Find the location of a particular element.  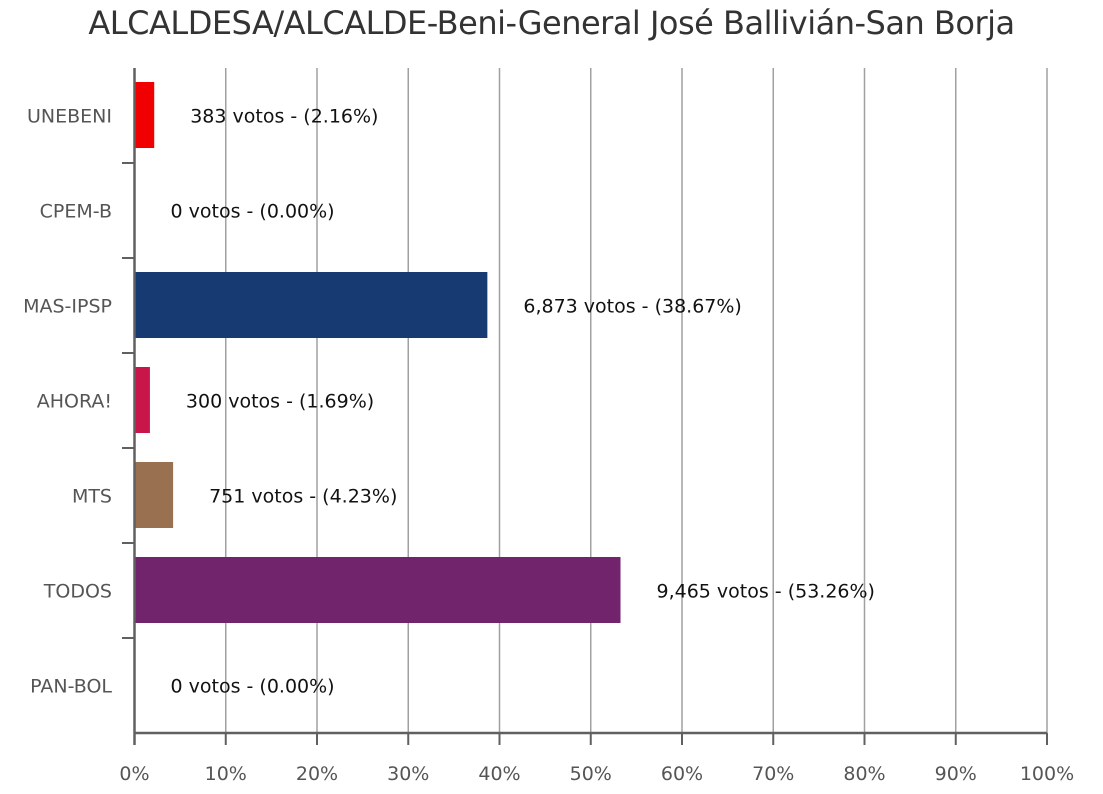

data-label: 300 votos - (1.69%) is located at coordinates (280, 402).